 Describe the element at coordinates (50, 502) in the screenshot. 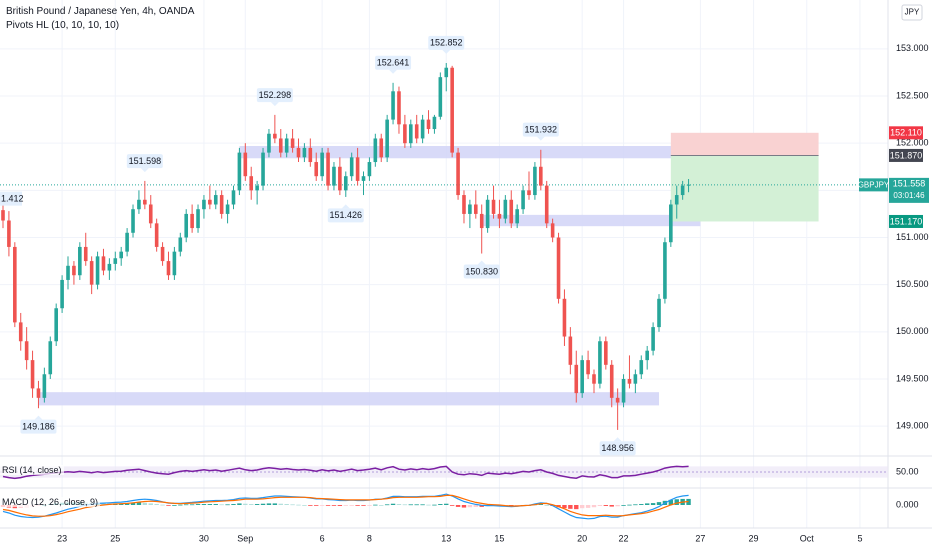

I see `macd-legend: MACD (12, 26, close, 9)` at that location.